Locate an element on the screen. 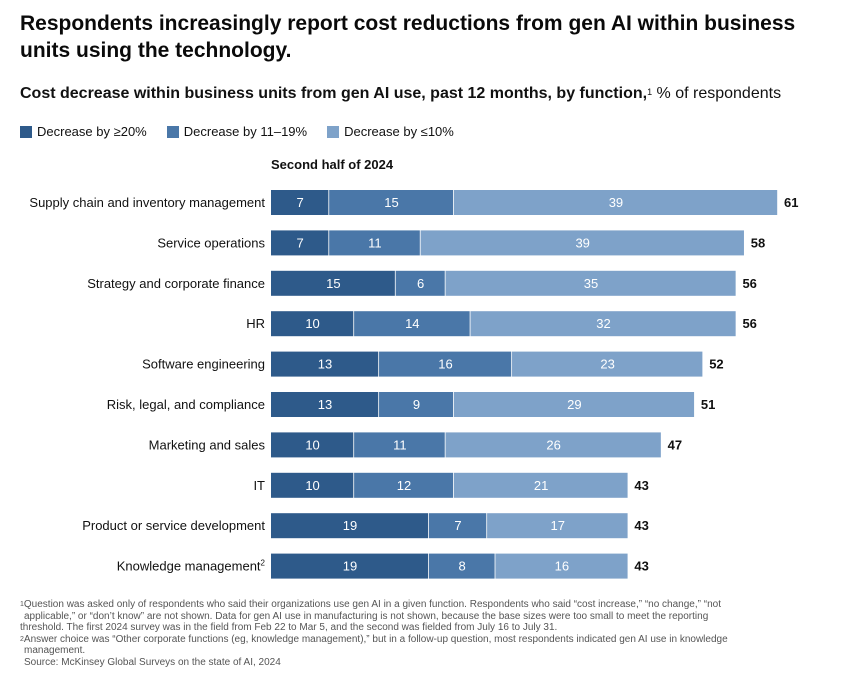  bar-value-label: 12 is located at coordinates (404, 485).